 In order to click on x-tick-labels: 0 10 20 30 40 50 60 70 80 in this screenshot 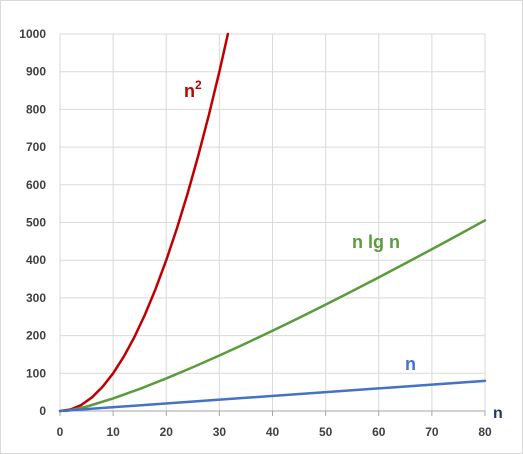, I will do `click(274, 432)`.